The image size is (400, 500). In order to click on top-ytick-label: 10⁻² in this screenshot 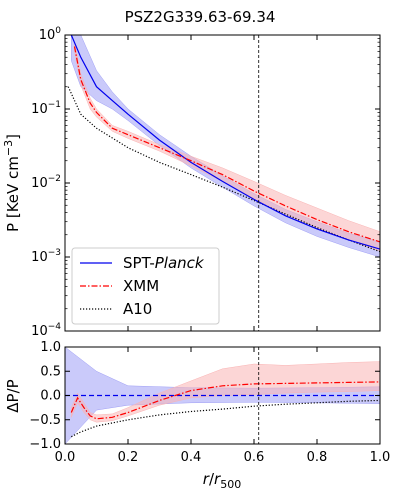, I will do `click(46, 182)`.